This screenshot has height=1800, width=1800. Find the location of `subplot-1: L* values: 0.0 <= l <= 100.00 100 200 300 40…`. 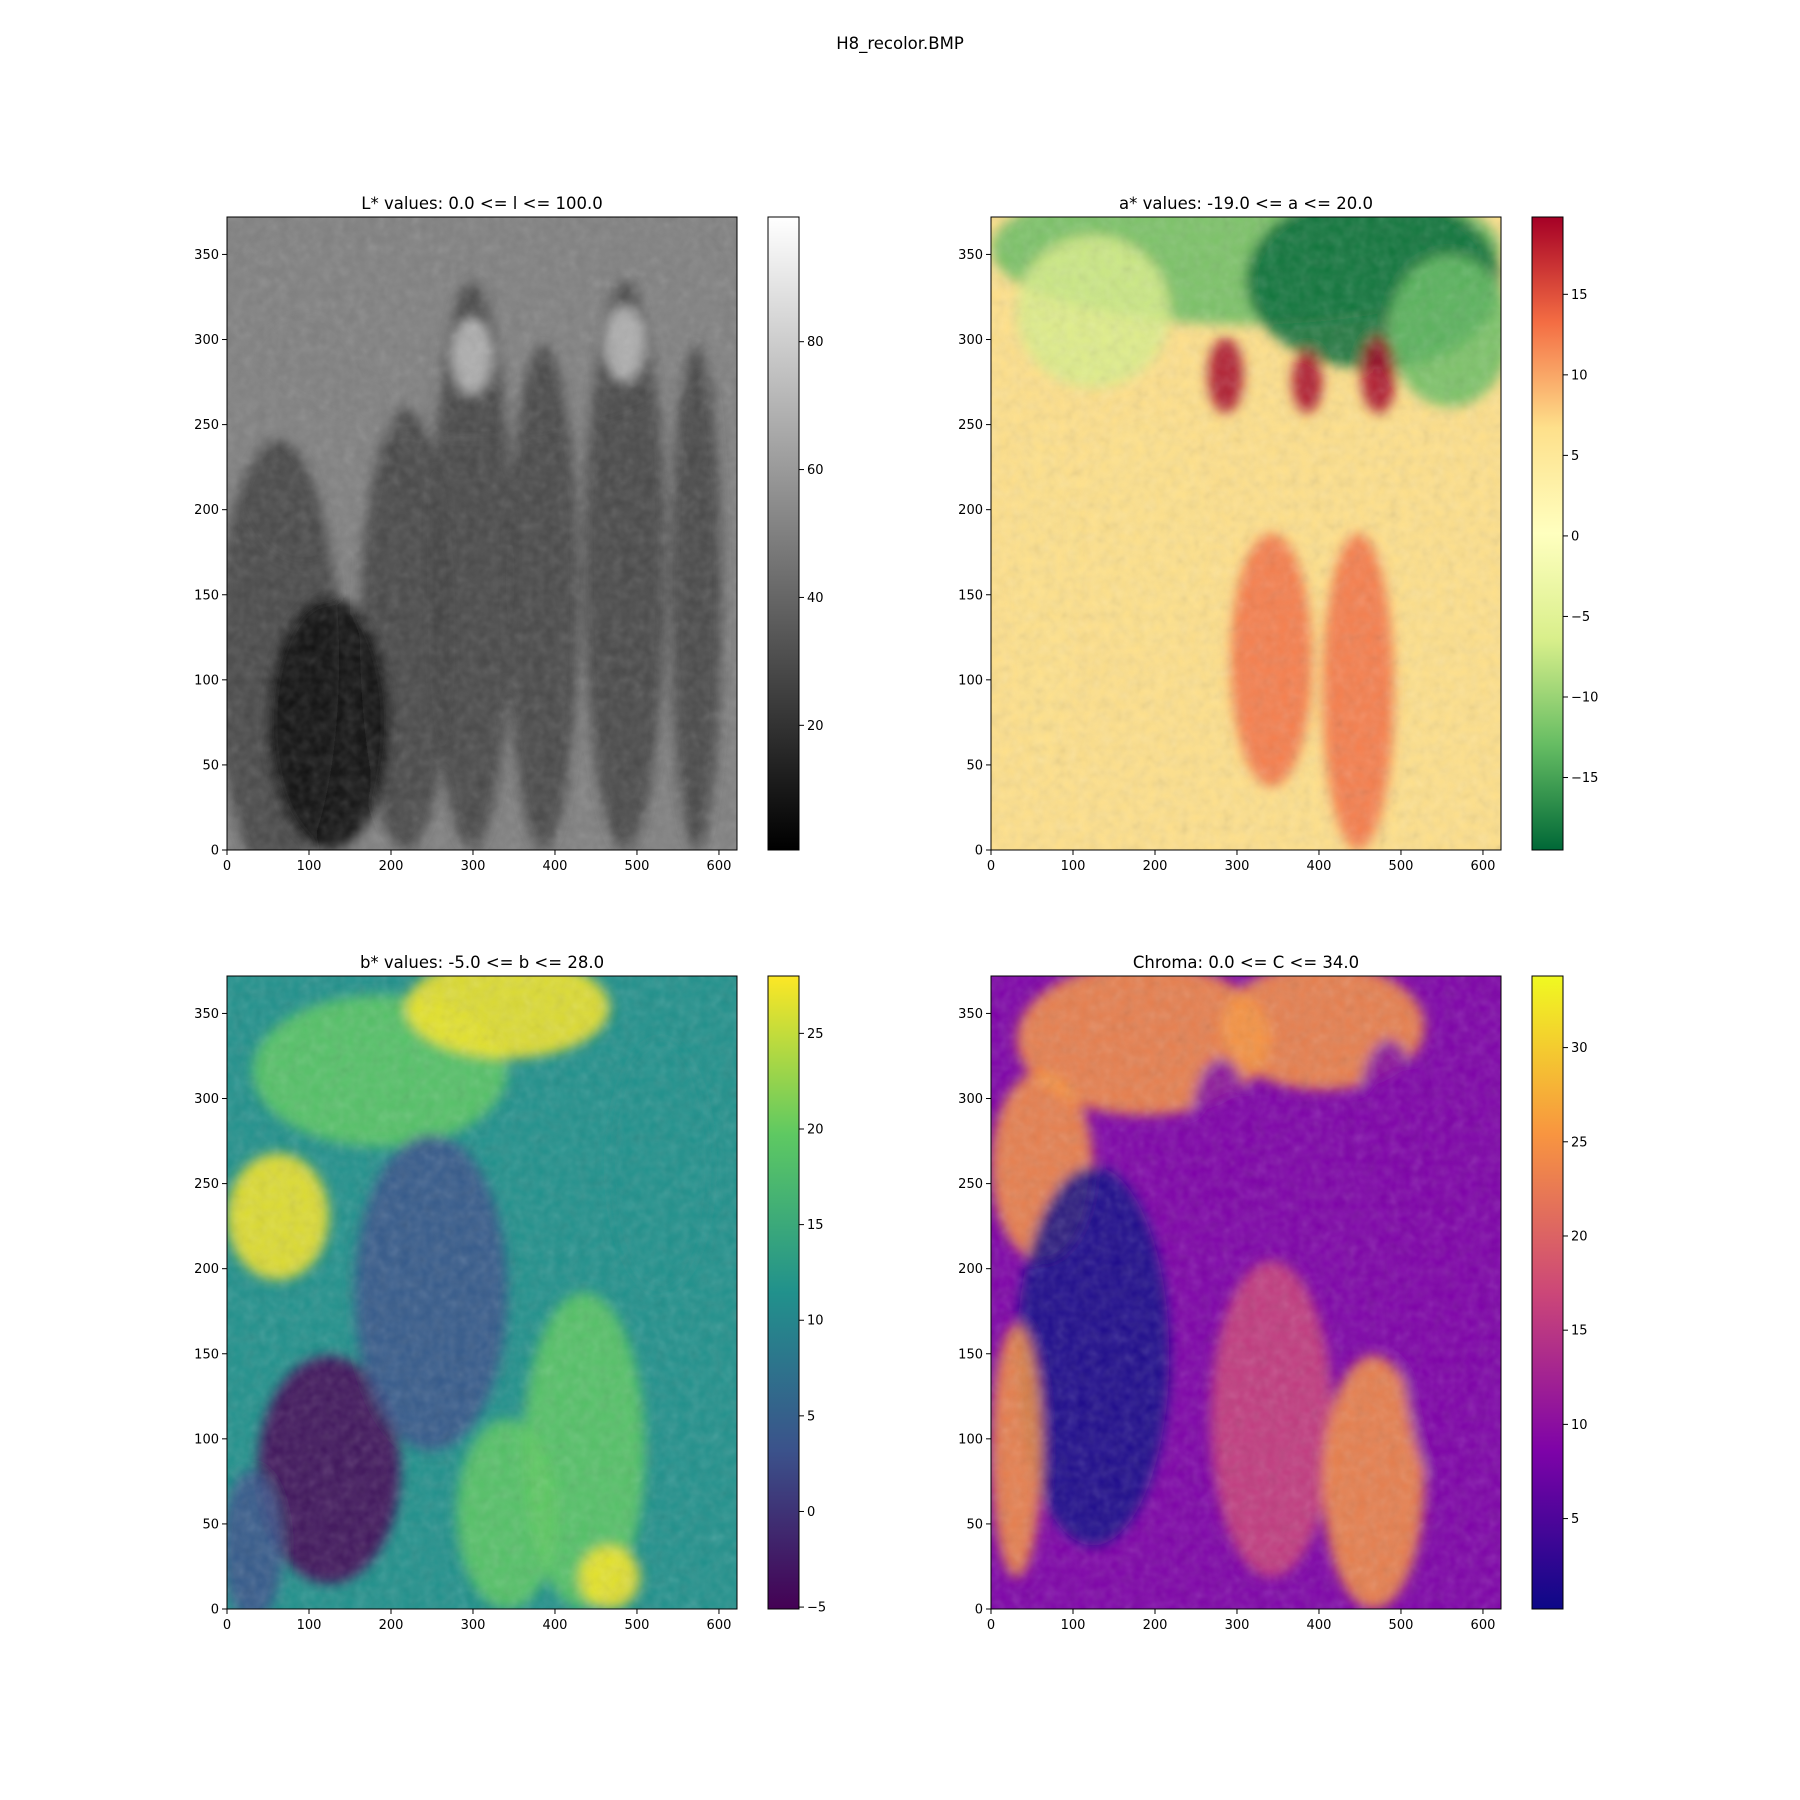

subplot-1: L* values: 0.0 <= l <= 100.00 100 200 300 40… is located at coordinates (509, 534).